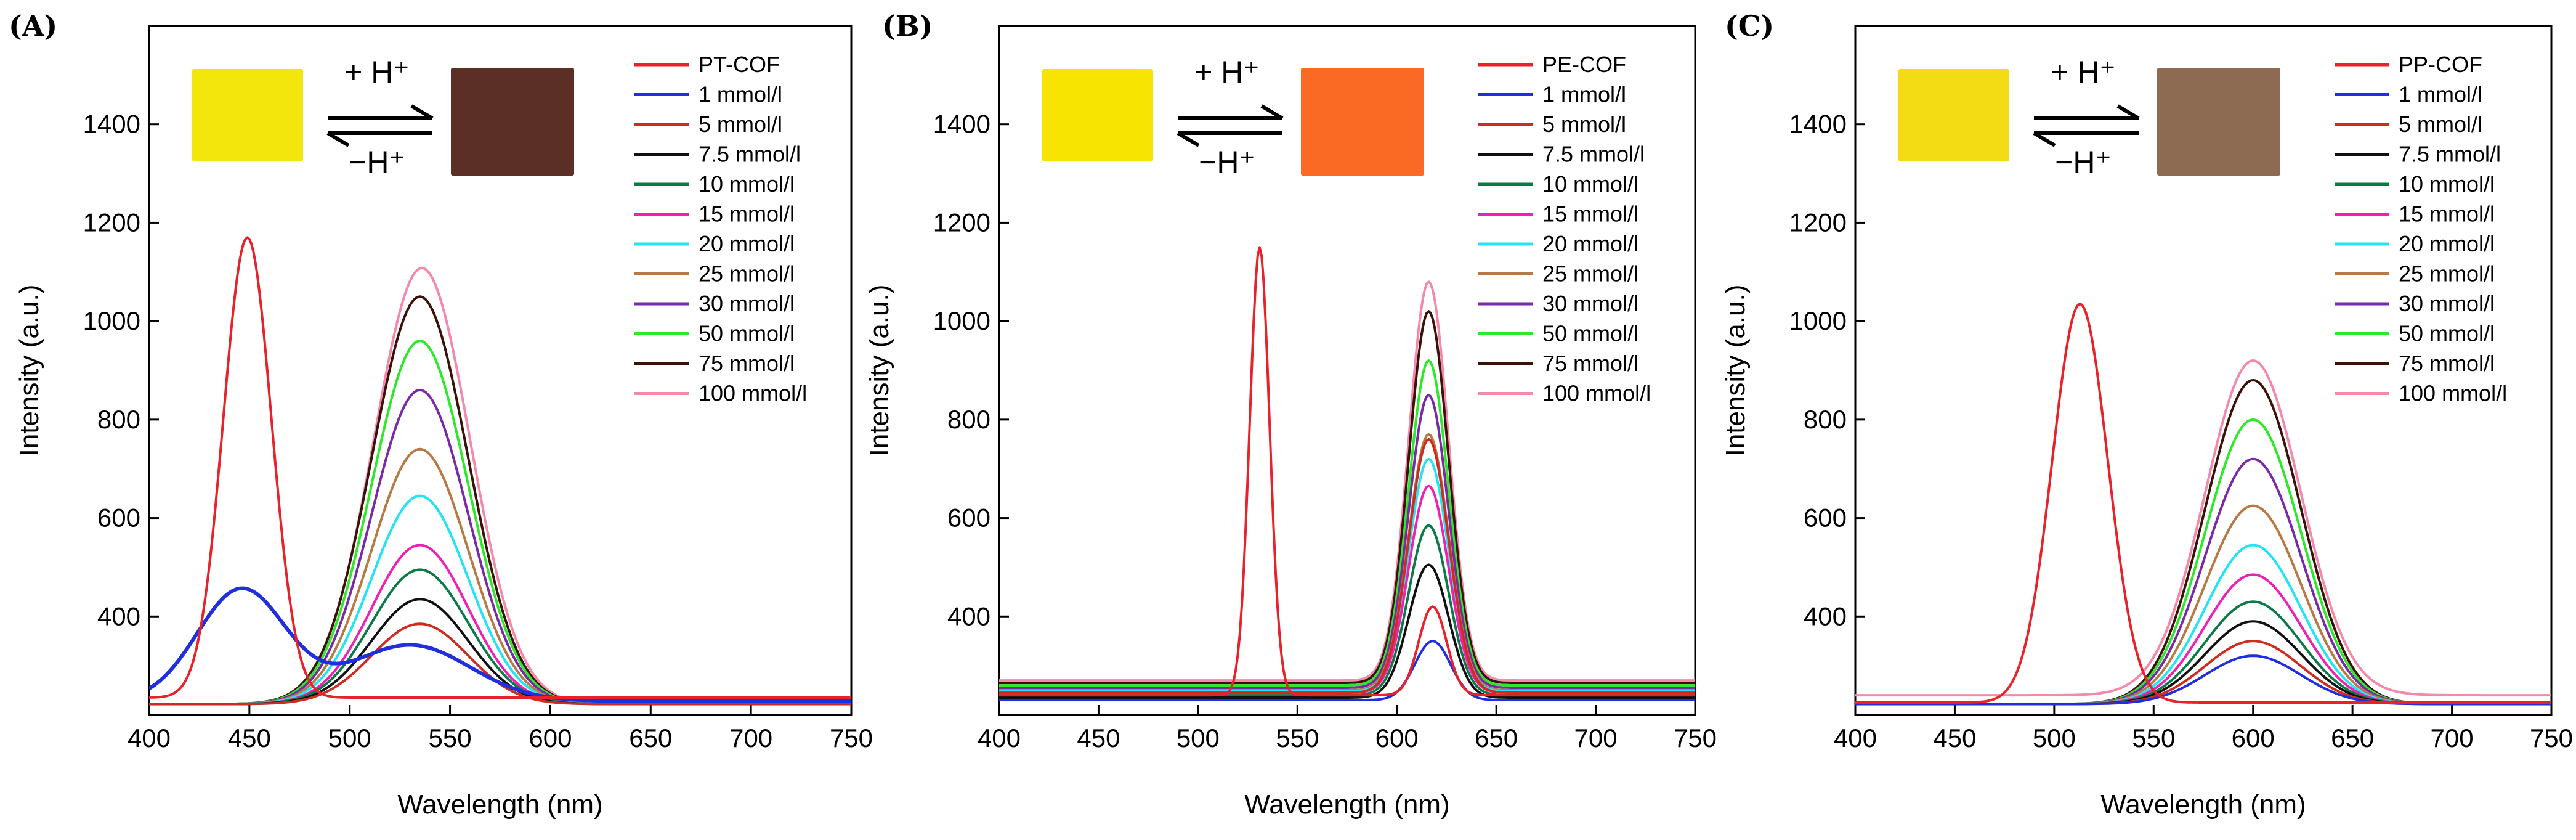  I want to click on legend-entry: 5 mmol/l, so click(2440, 124).